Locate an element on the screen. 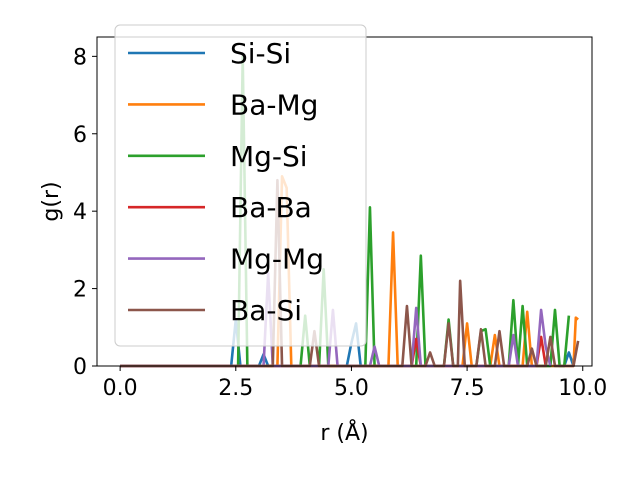 This screenshot has height=480, width=640. y-tick-label: 0 is located at coordinates (80, 367).